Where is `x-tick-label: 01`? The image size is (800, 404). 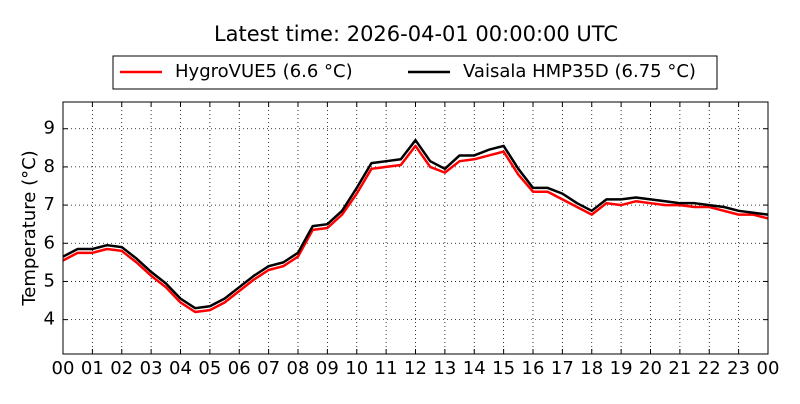 x-tick-label: 01 is located at coordinates (92, 368).